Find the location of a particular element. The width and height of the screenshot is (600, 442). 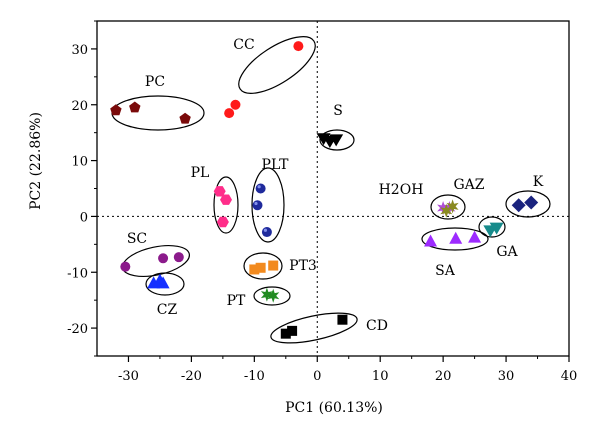

y-tick-label: 30 is located at coordinates (79, 50).